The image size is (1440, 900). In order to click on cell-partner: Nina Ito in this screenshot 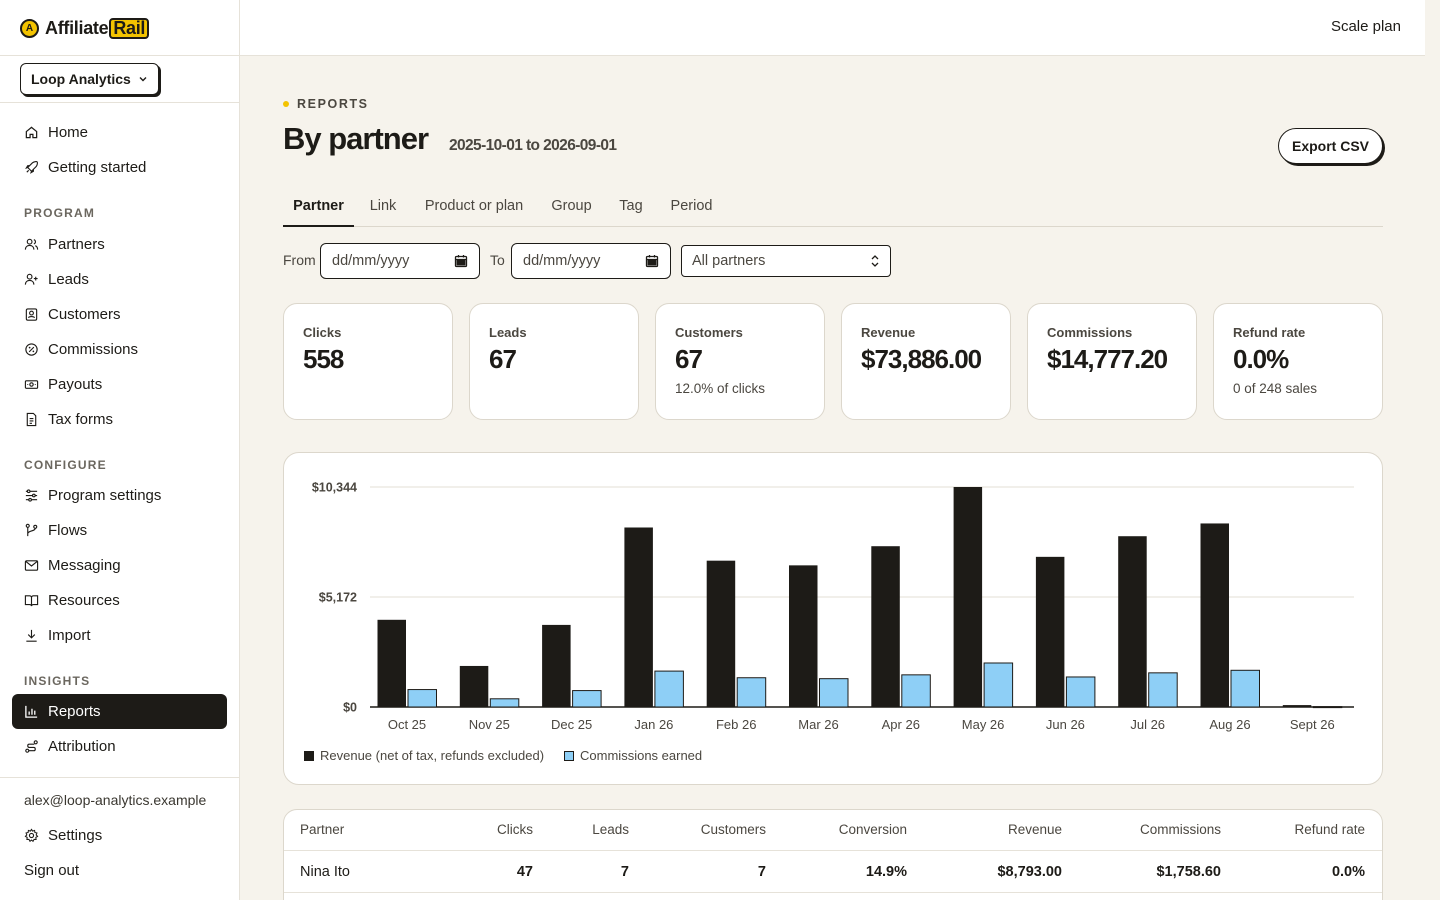, I will do `click(325, 872)`.